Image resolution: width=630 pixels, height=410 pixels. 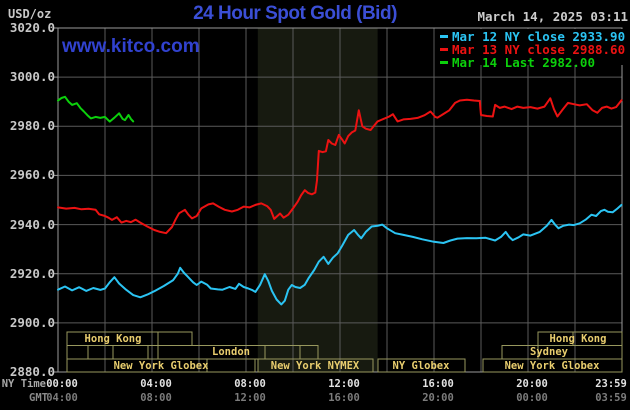 What do you see at coordinates (295, 13) in the screenshot?
I see `page-title: 24 Hour Spot Gold (Bid)` at bounding box center [295, 13].